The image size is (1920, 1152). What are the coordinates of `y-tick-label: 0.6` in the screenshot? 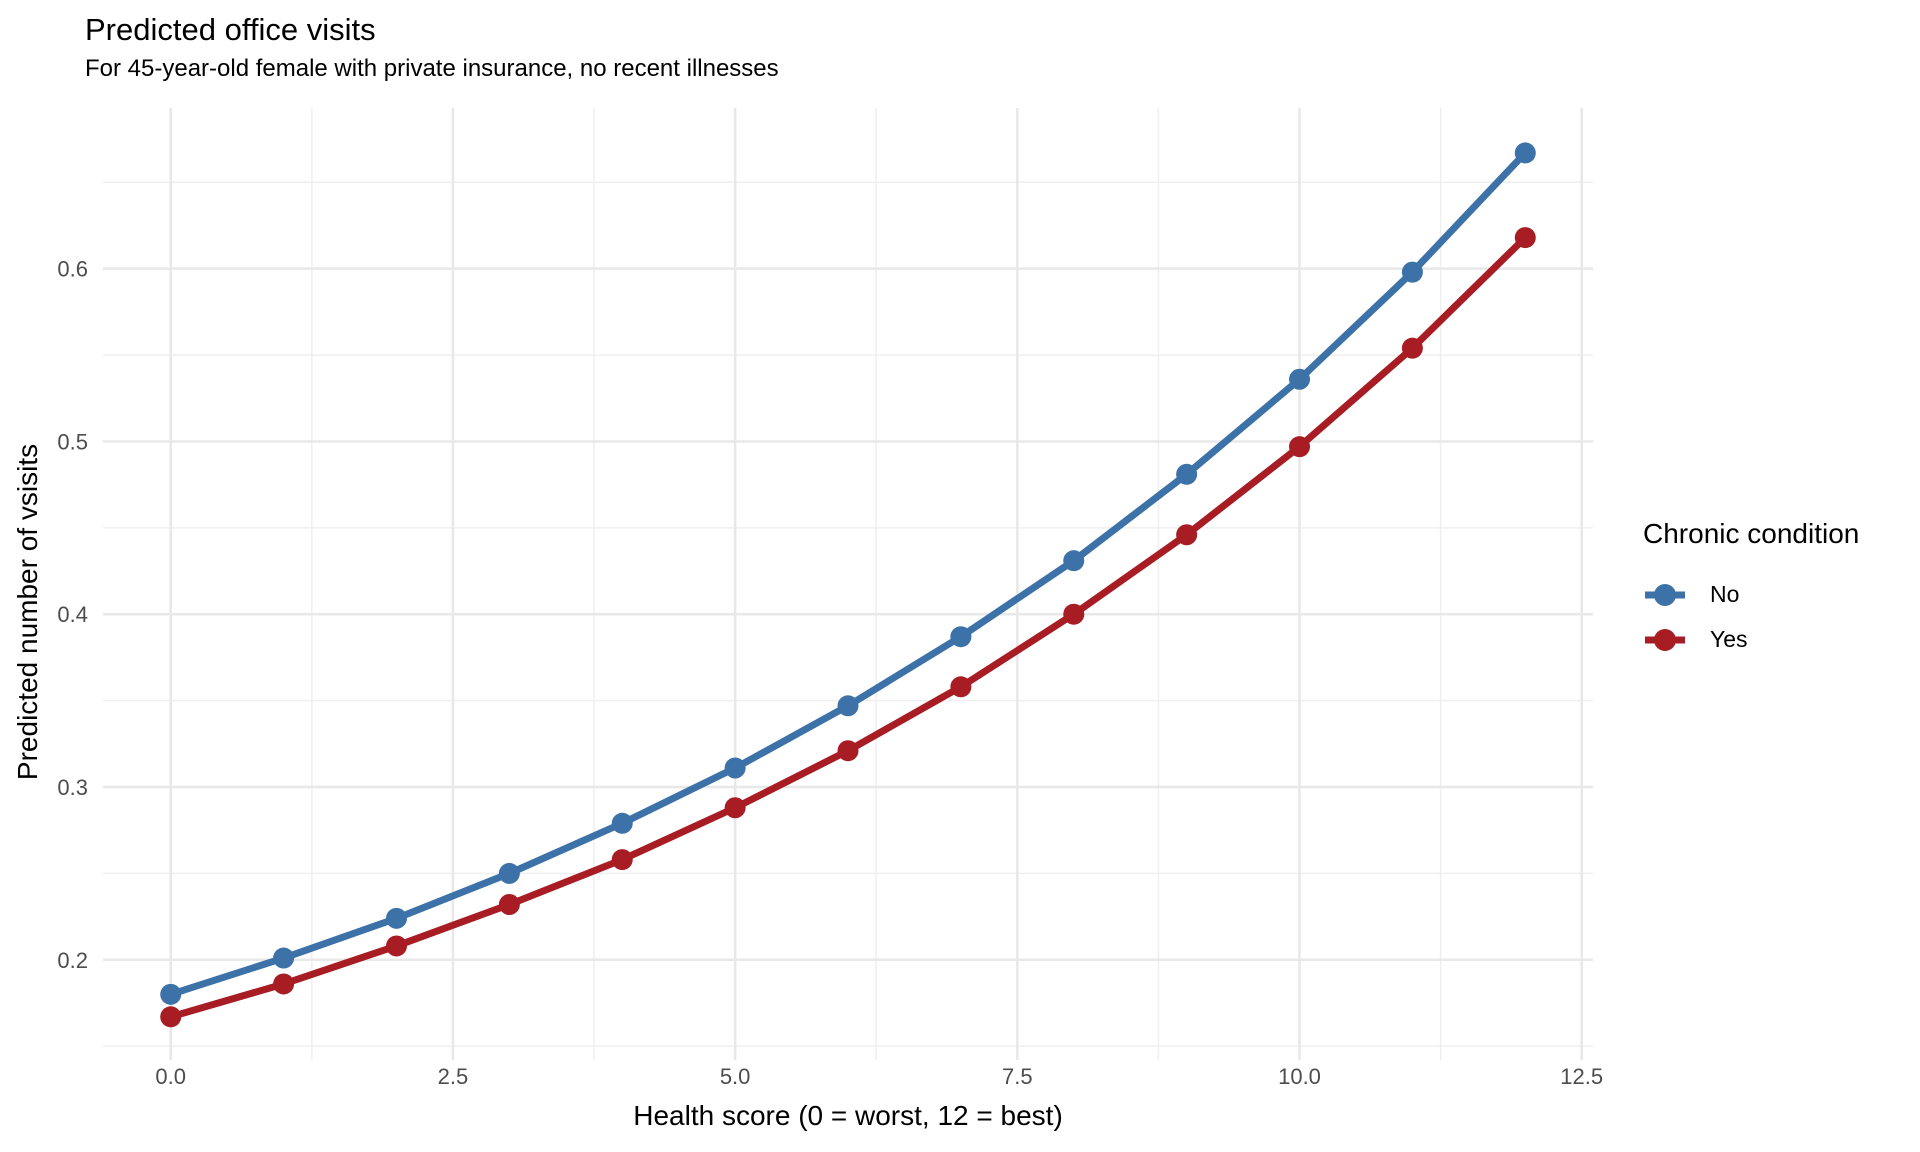 It's located at (72, 269).